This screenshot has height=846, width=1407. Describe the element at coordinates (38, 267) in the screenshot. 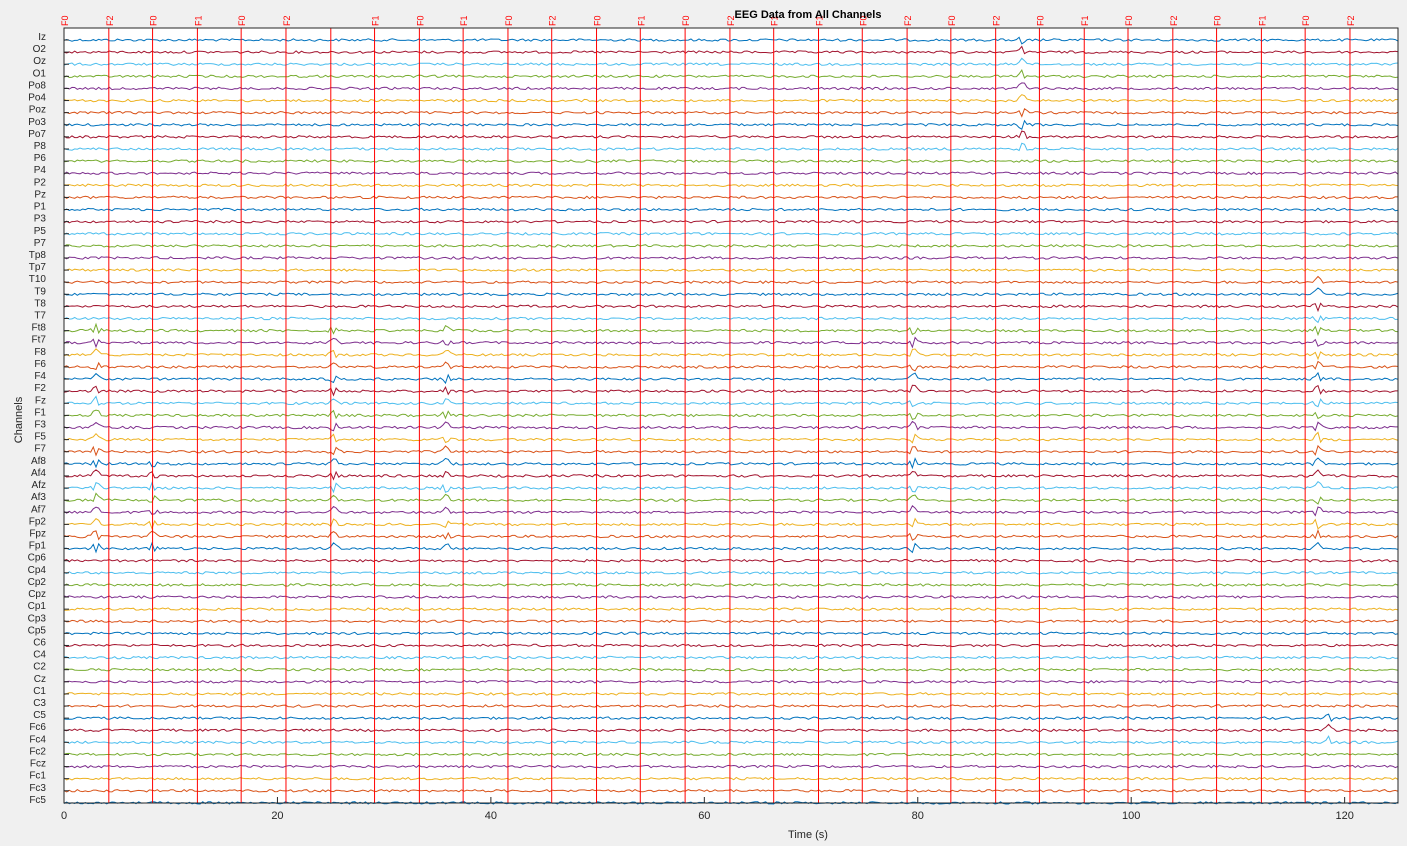

I see `y-tick-label: Tp7` at that location.